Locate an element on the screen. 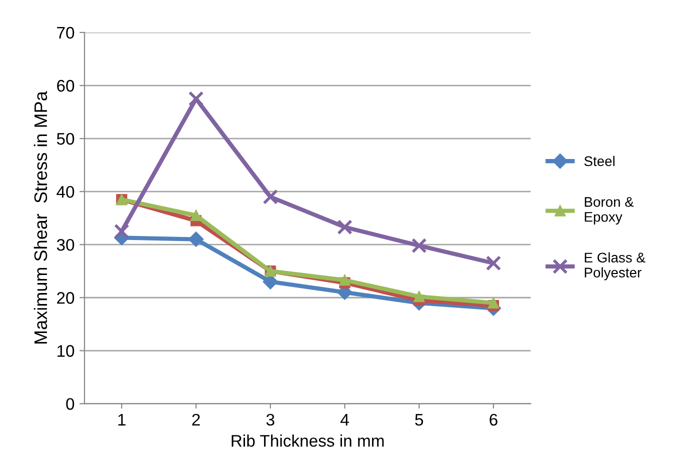 The image size is (676, 464). x-tick-label: 6 is located at coordinates (494, 420).